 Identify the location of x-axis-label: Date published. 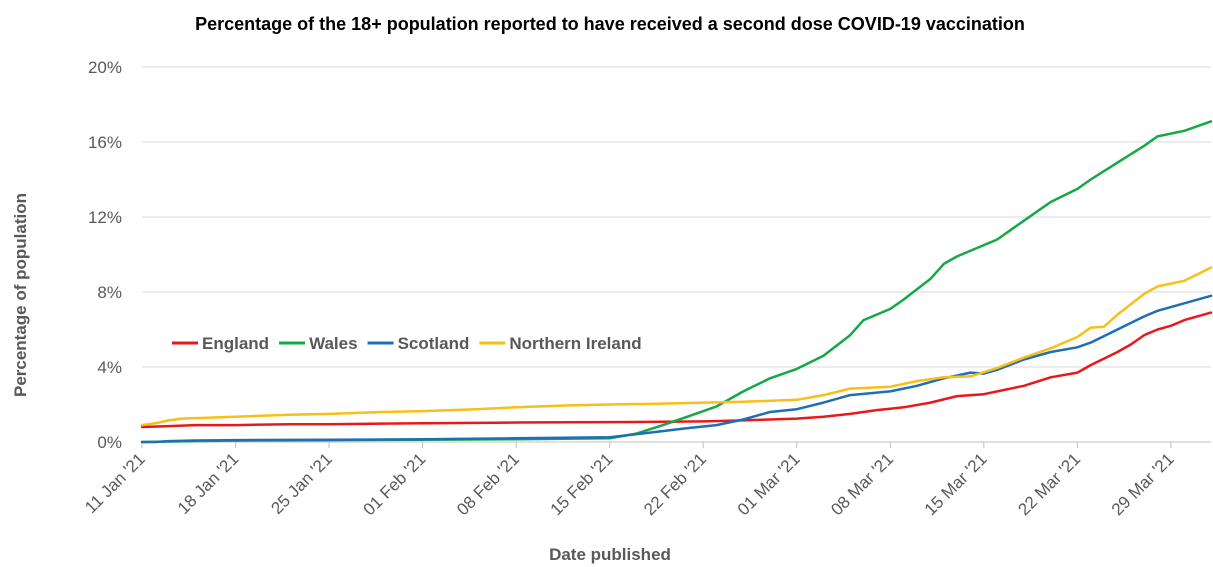
(610, 554).